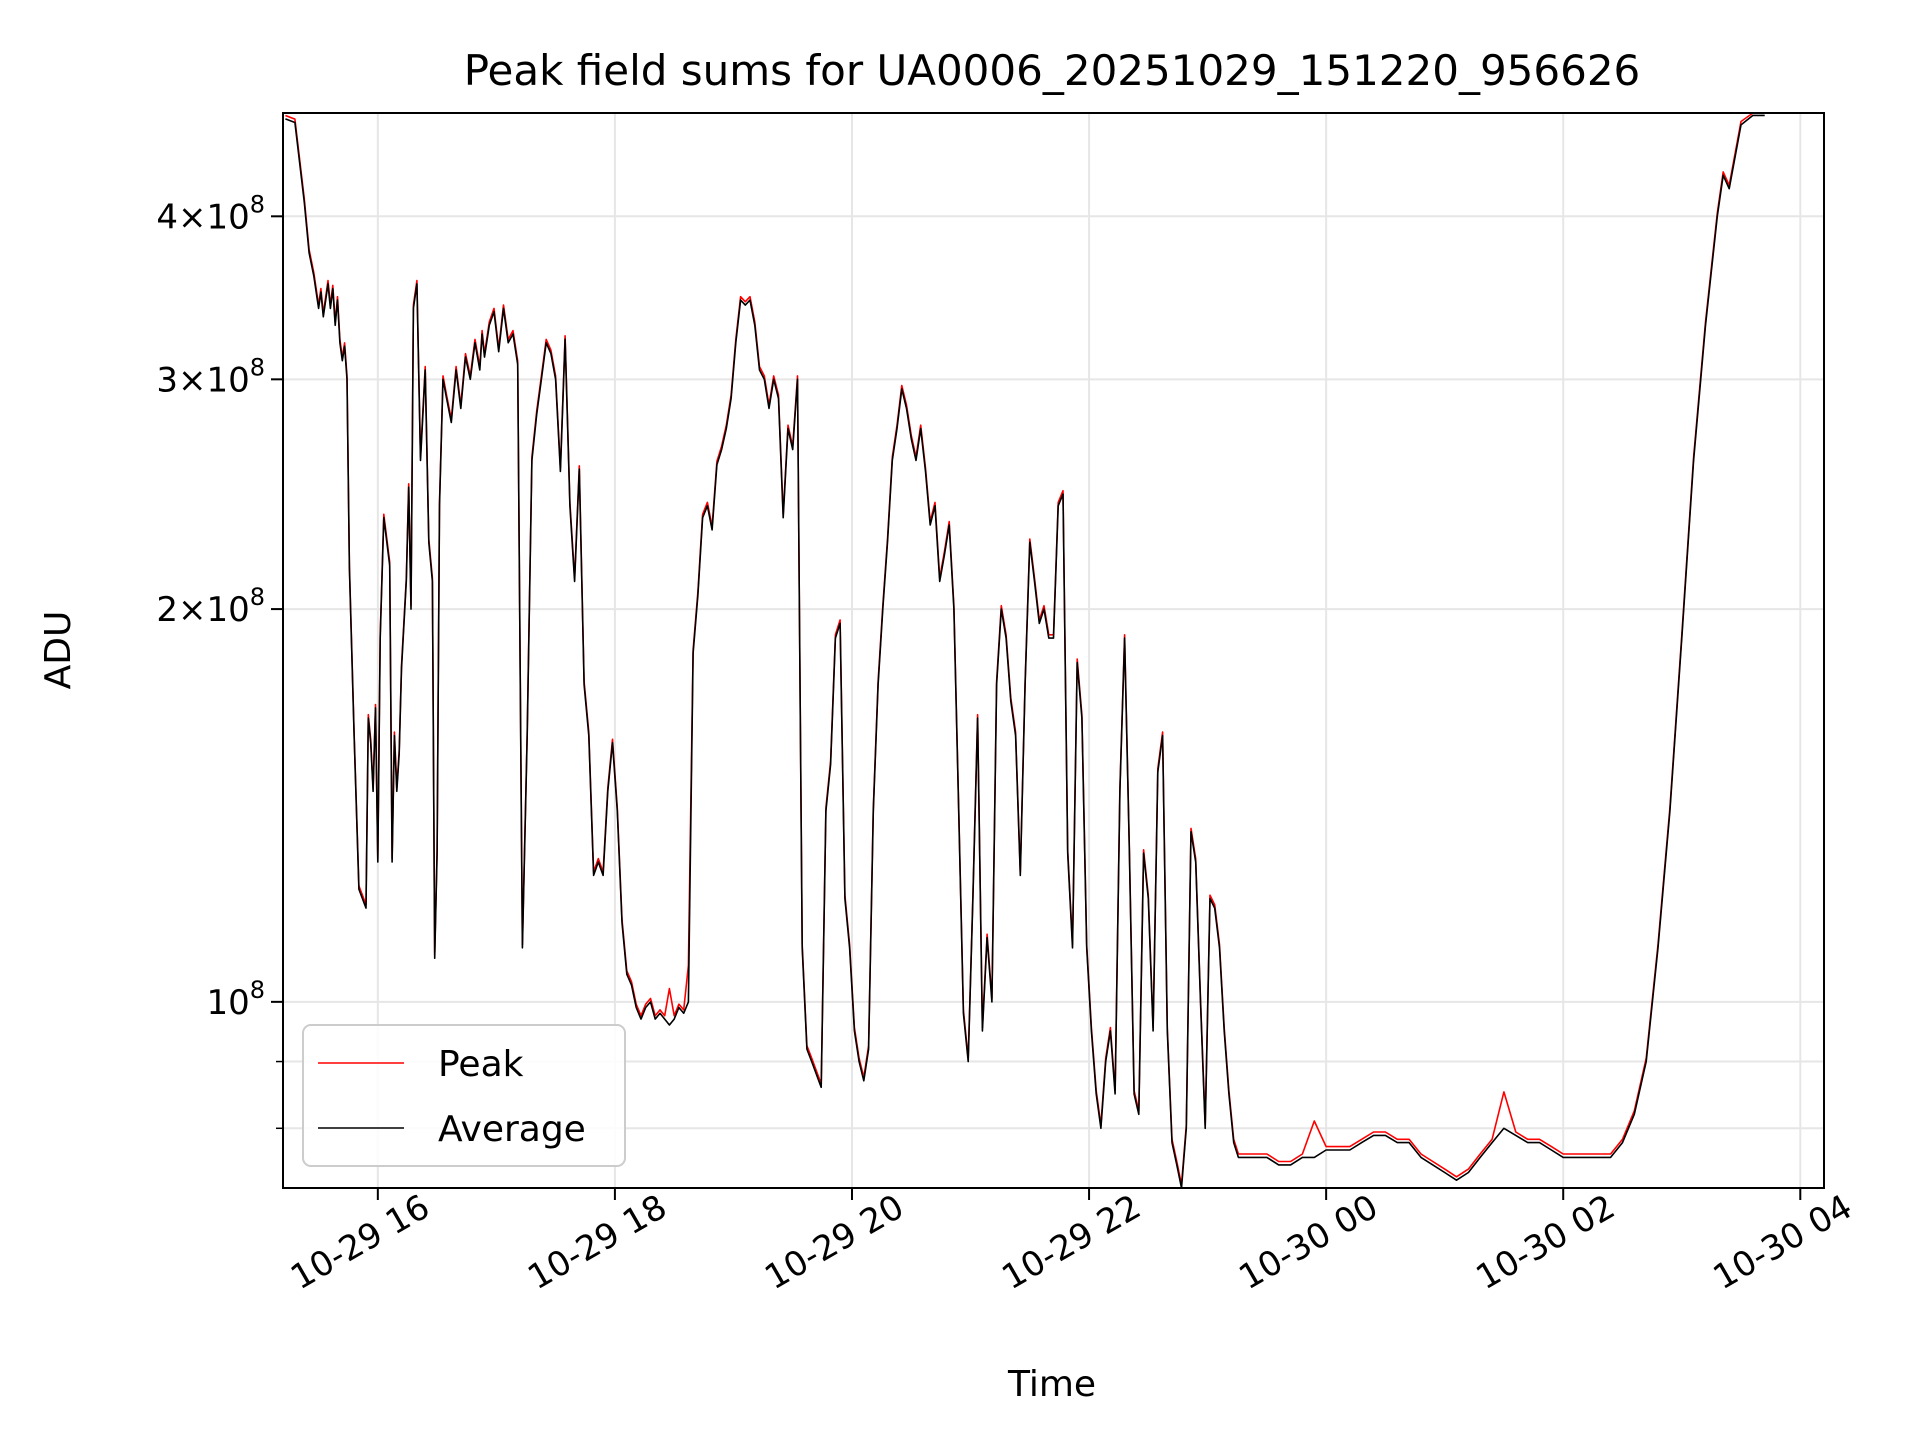  What do you see at coordinates (512, 1129) in the screenshot?
I see `legend-label-average: Average` at bounding box center [512, 1129].